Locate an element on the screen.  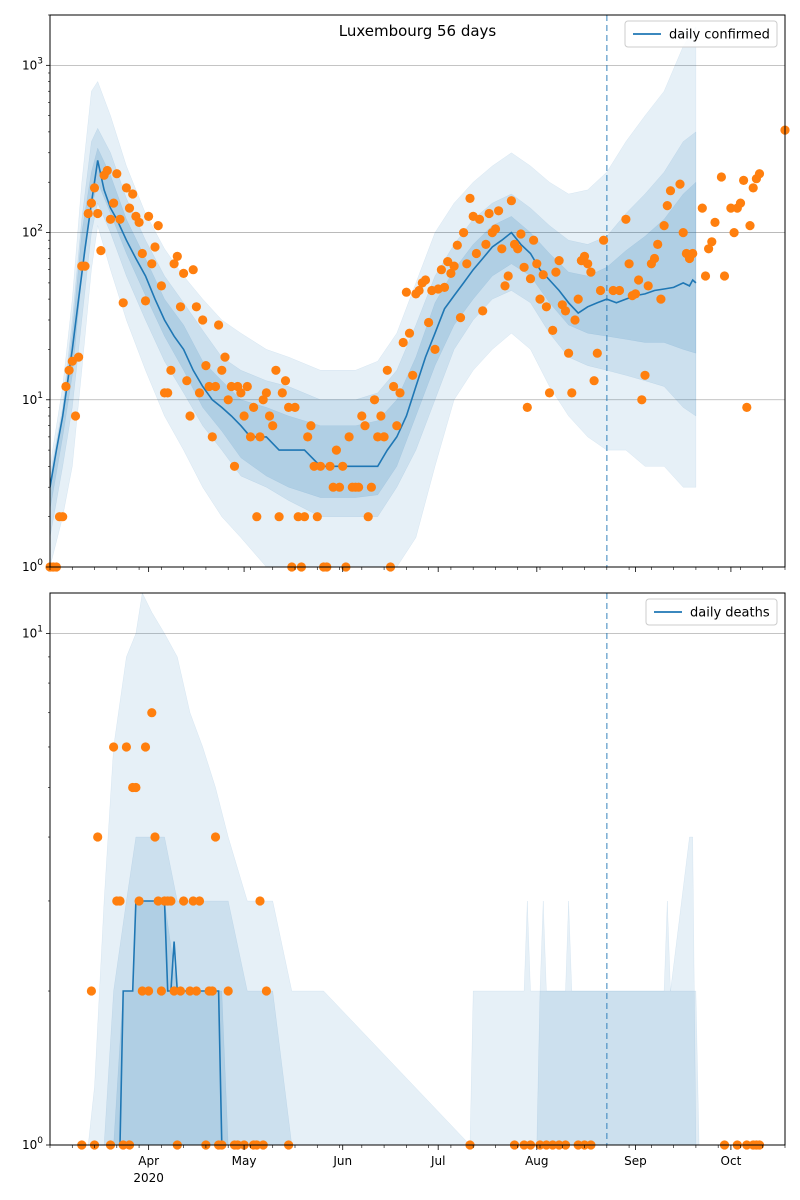
x-tick-label: May is located at coordinates (244, 1161).